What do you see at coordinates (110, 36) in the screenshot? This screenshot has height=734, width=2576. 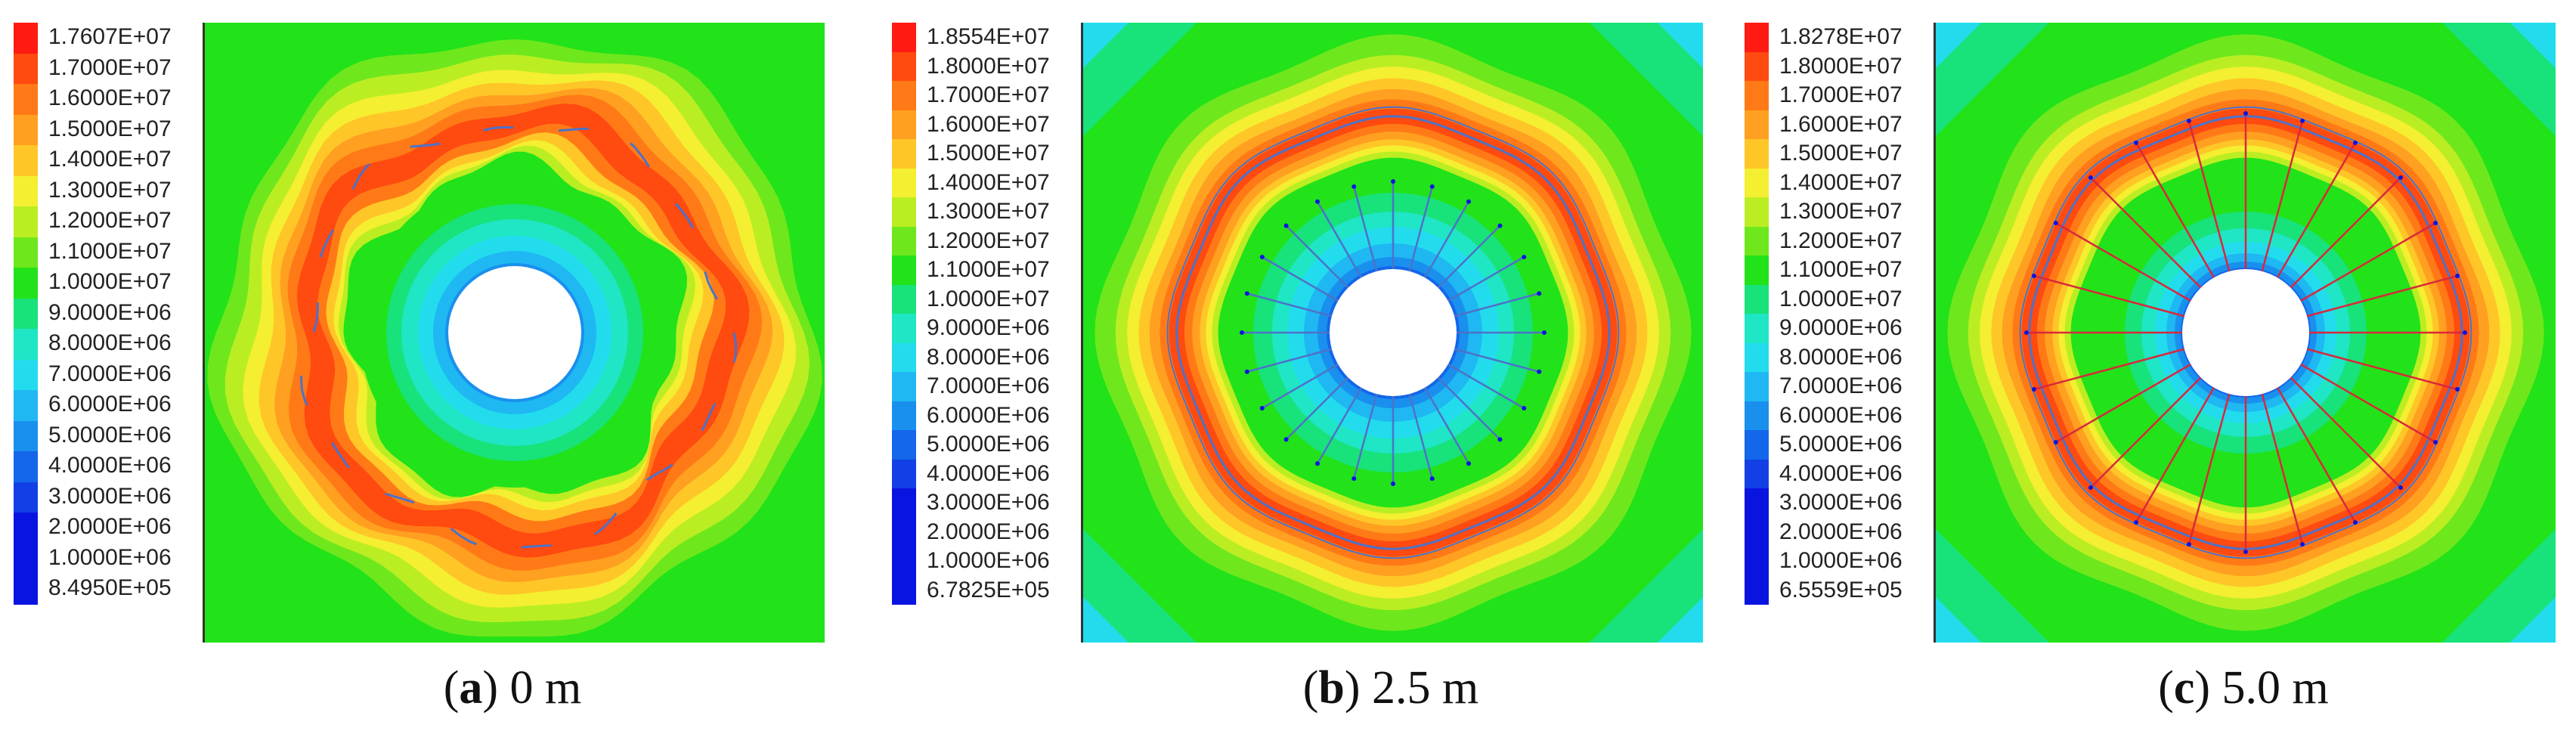 I see `legend-label: 1.7607E+07` at bounding box center [110, 36].